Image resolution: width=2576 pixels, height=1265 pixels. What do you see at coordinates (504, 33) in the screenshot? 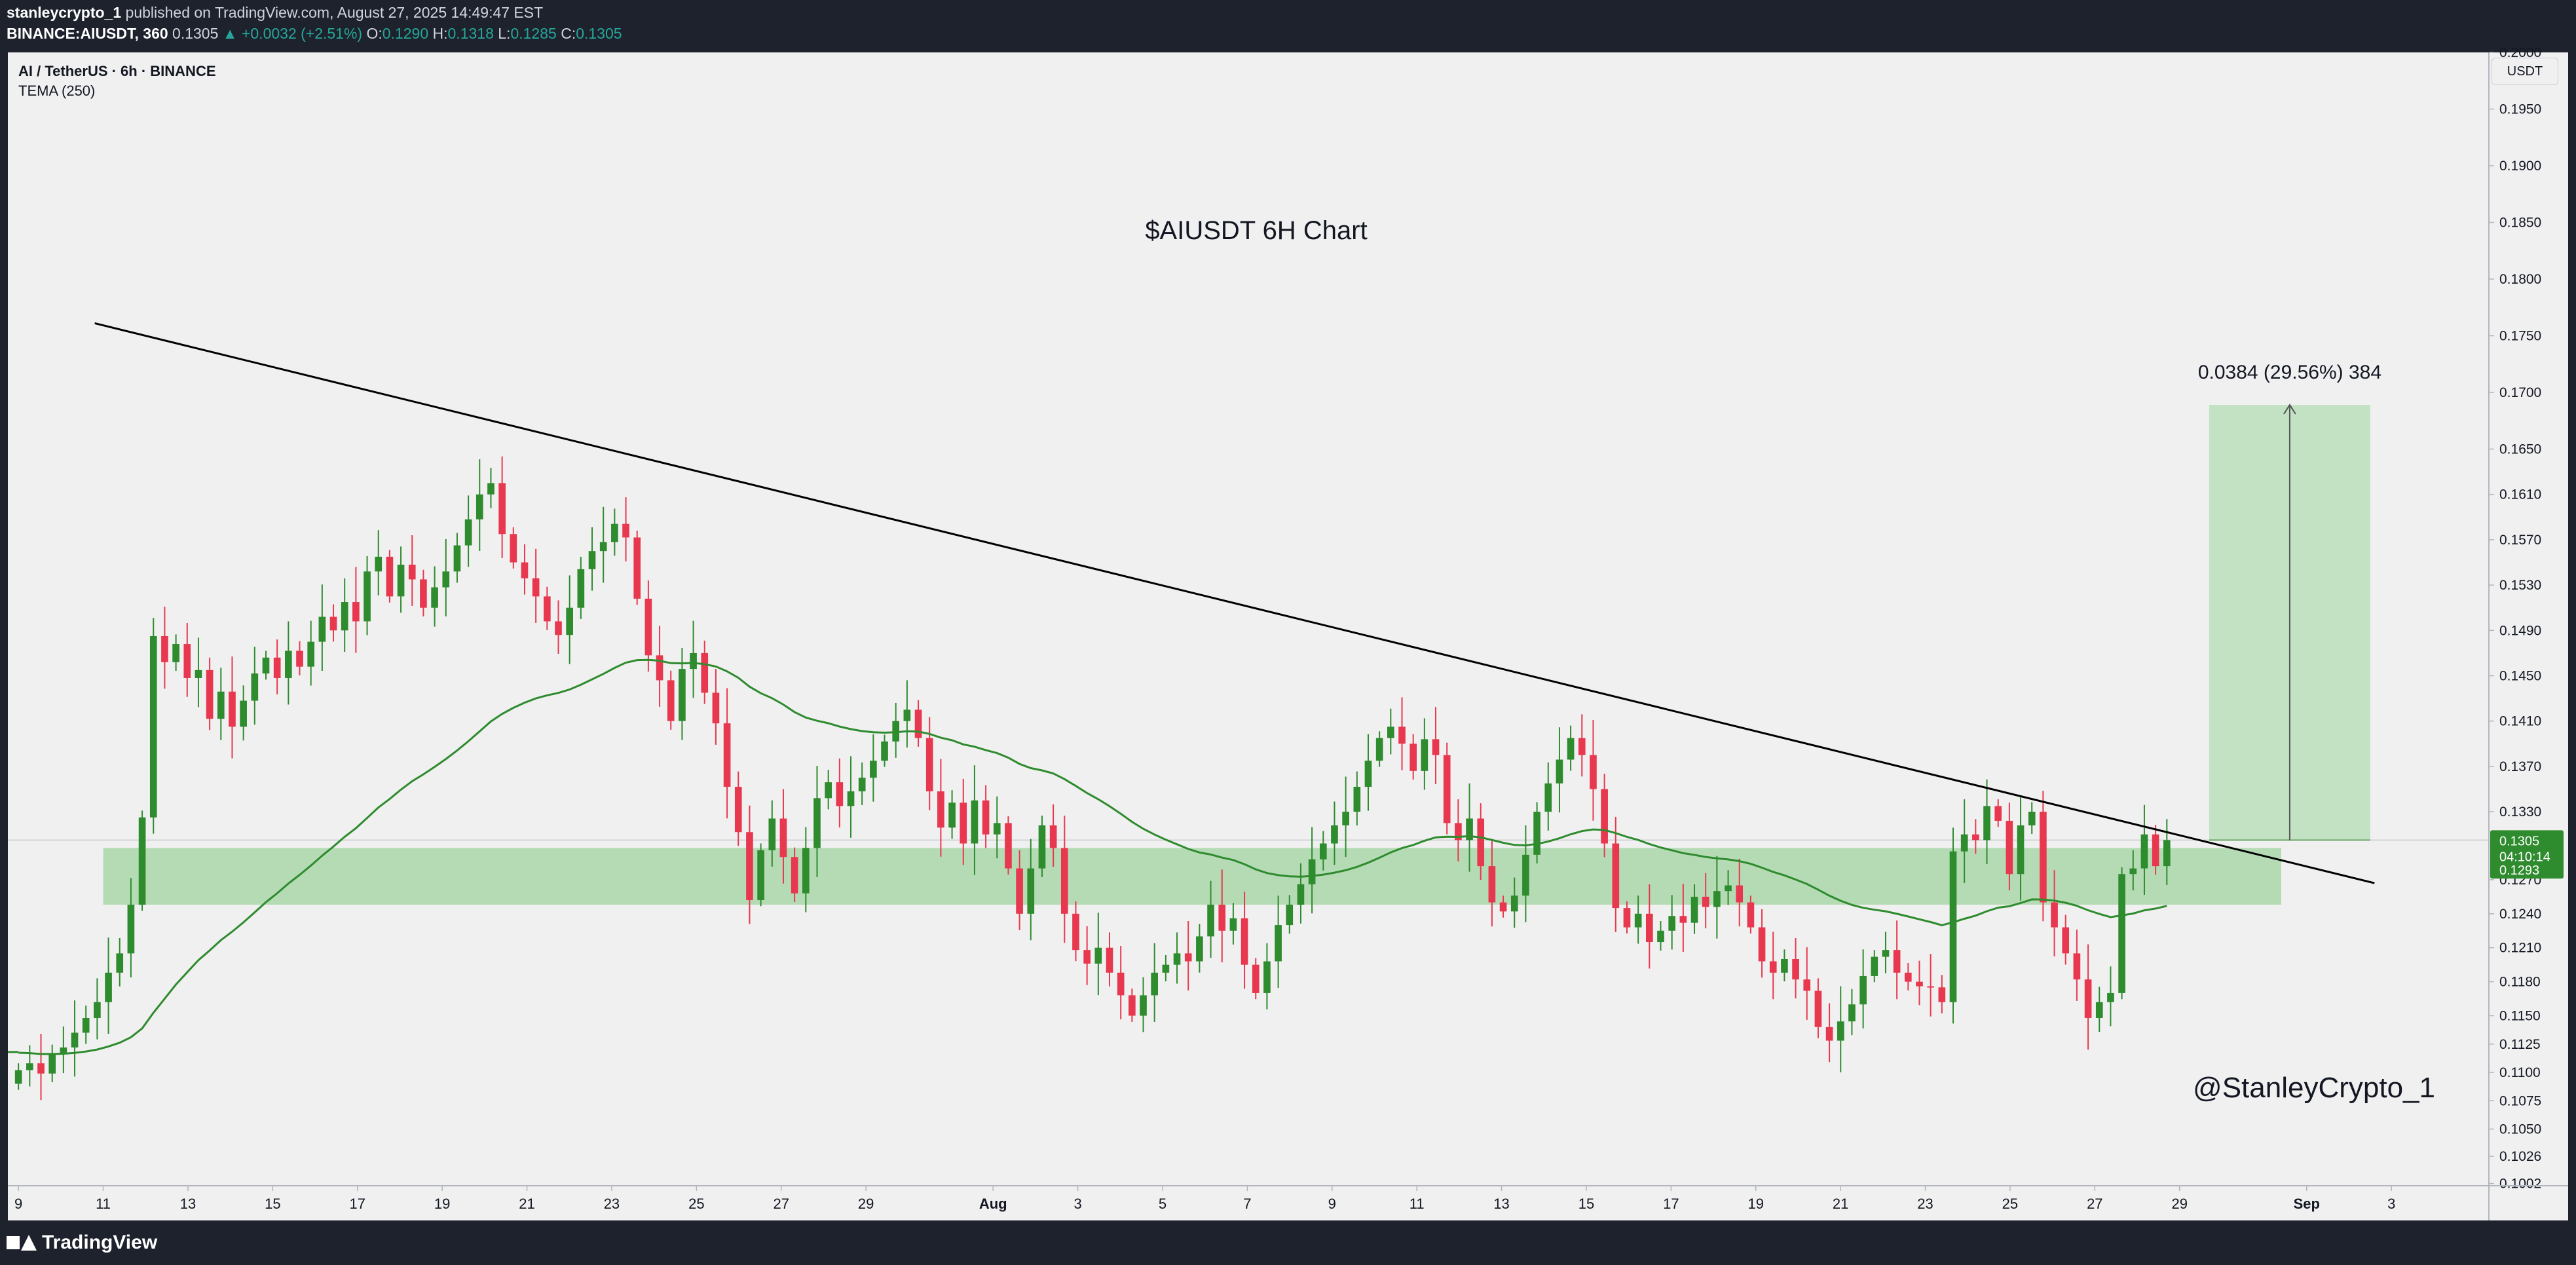
I see `low-label: L:` at bounding box center [504, 33].